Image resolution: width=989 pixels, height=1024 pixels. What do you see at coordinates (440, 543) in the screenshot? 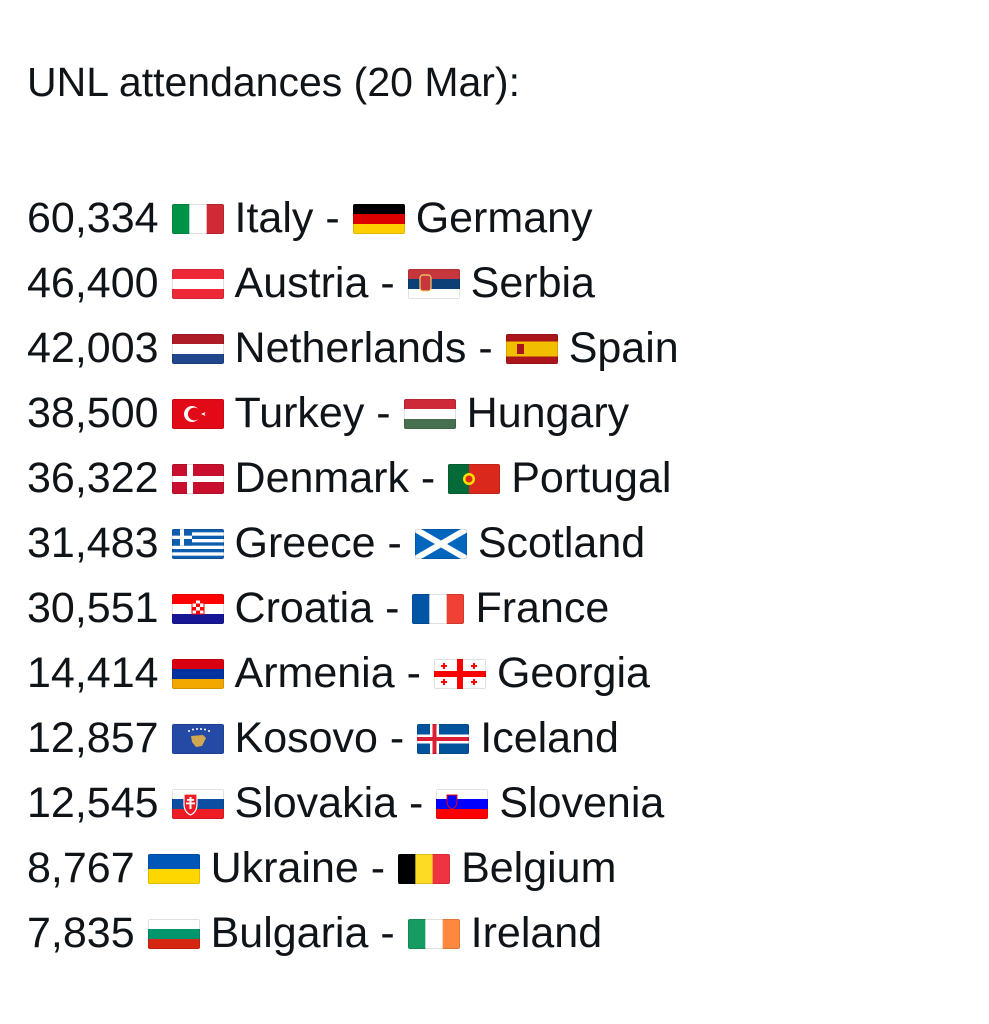
I see `scotland-flag-icon` at bounding box center [440, 543].